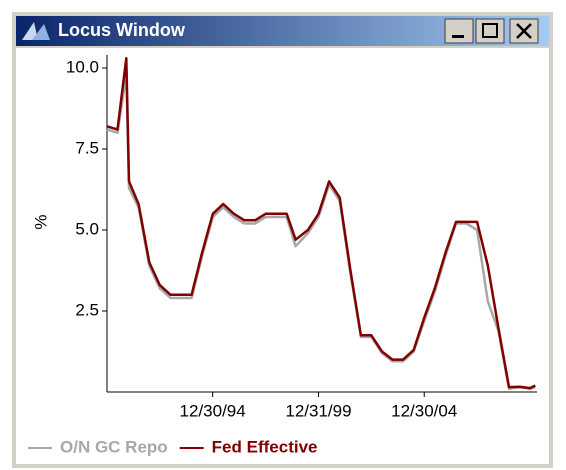 Image resolution: width=566 pixels, height=470 pixels. Describe the element at coordinates (524, 31) in the screenshot. I see `close-button` at that location.